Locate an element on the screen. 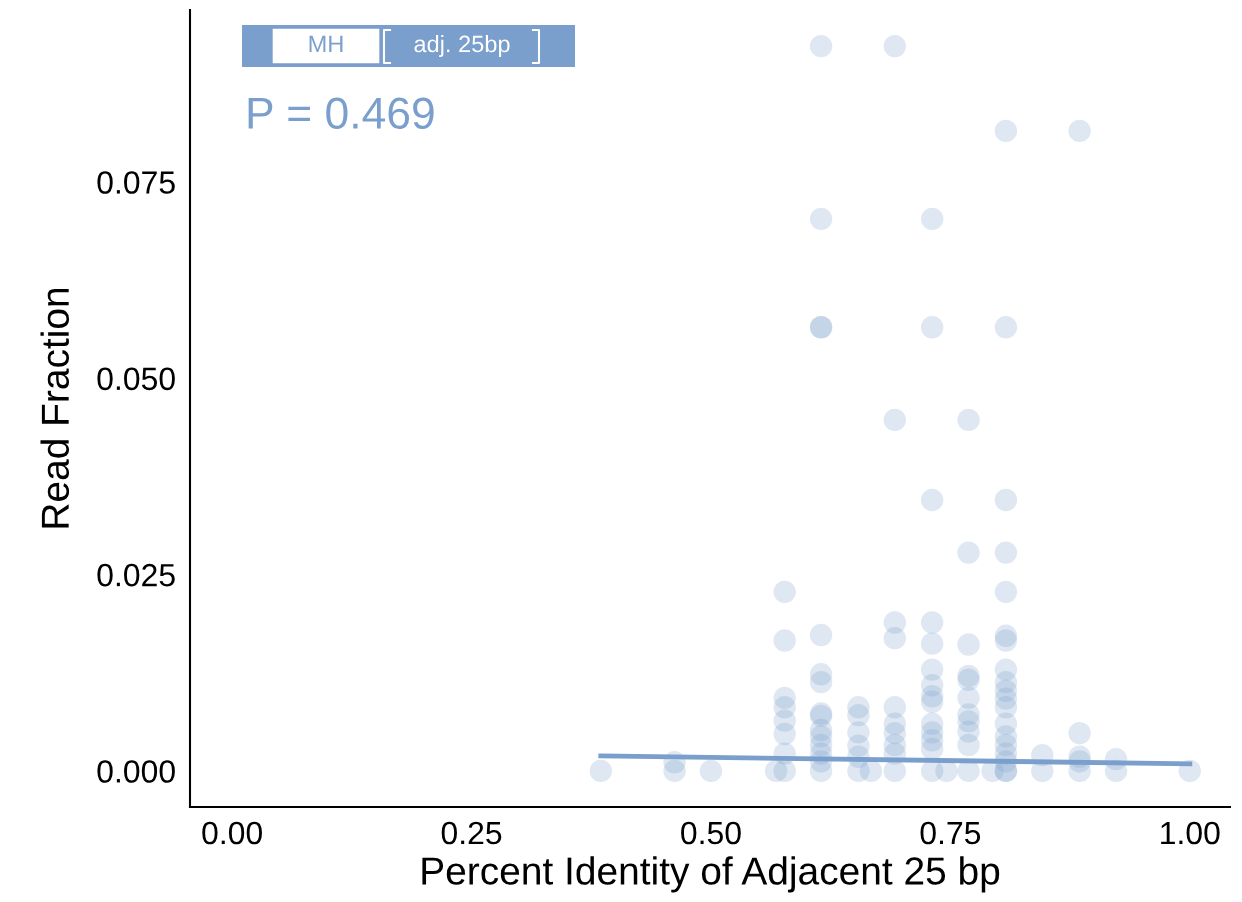 This screenshot has height=902, width=1242. x-tick-label: 0.00 is located at coordinates (232, 833).